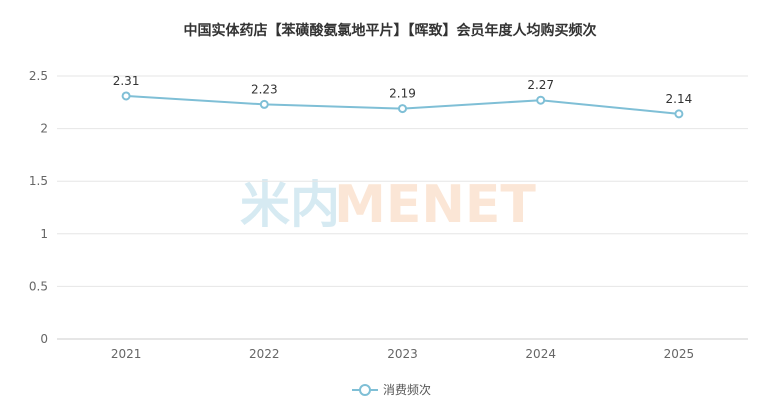 The width and height of the screenshot is (780, 400). What do you see at coordinates (365, 390) in the screenshot?
I see `legend-marker` at bounding box center [365, 390].